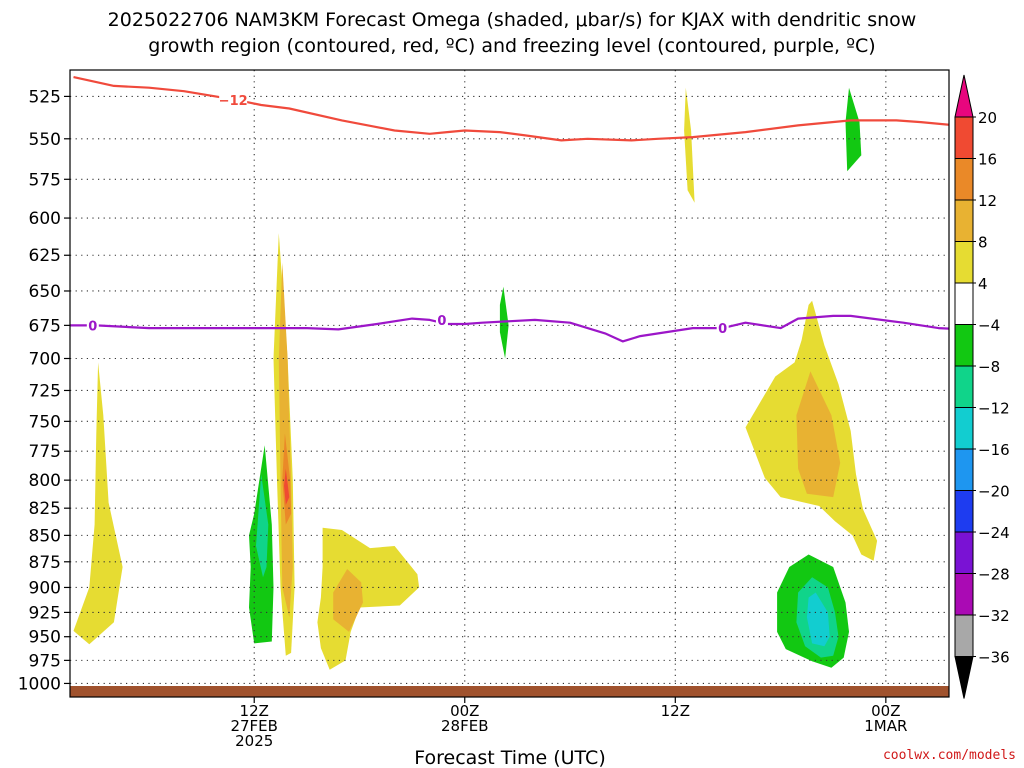 The image size is (1024, 768). I want to click on colorbar-label: 8, so click(983, 243).